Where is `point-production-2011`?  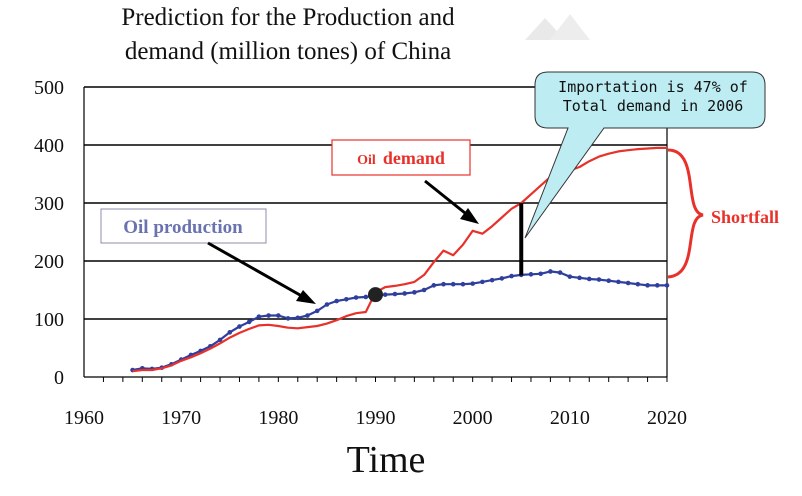 point-production-2011 is located at coordinates (579, 278).